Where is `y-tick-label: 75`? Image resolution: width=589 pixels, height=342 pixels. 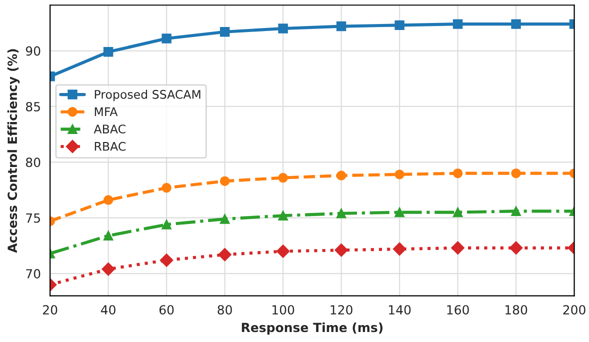
y-tick-label: 75 is located at coordinates (33, 218).